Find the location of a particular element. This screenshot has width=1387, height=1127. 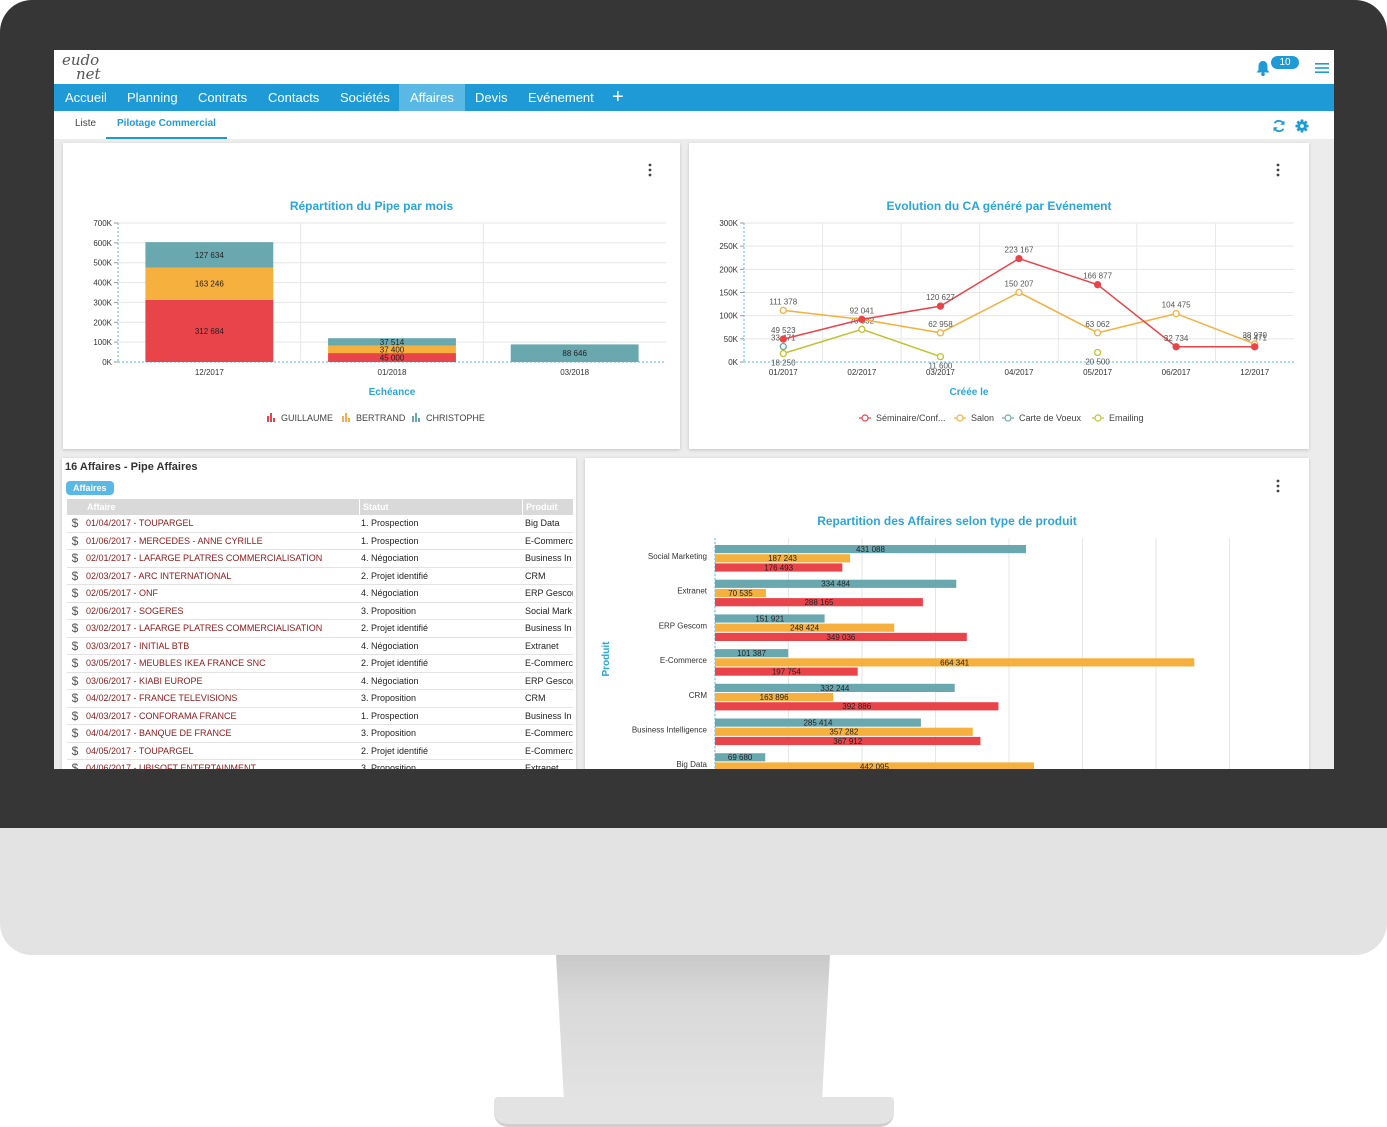

legend-label: GUILLAUME is located at coordinates (307, 418).